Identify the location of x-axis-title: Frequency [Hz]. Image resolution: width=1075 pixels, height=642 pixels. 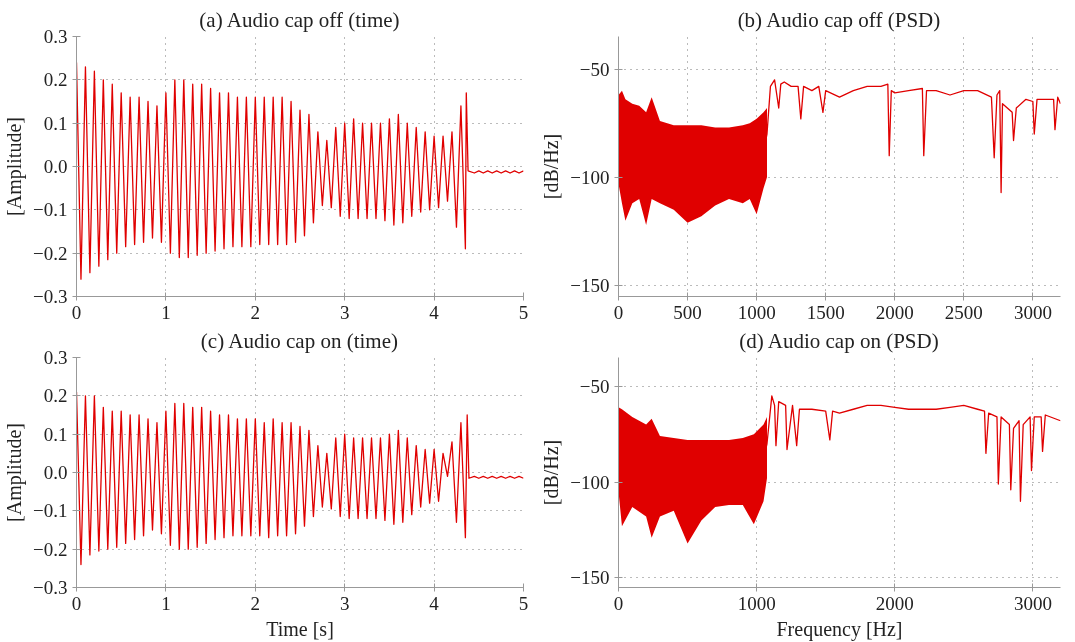
(839, 629).